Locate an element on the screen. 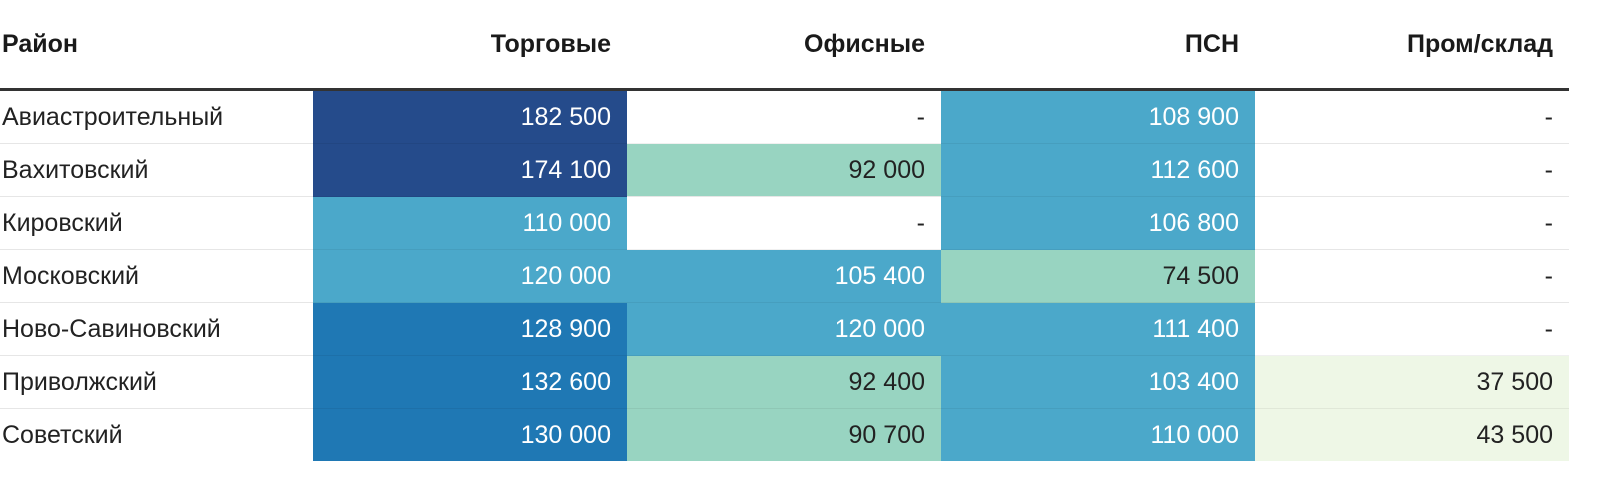 Image resolution: width=1600 pixels, height=486 pixels. cell-psn: 111 400 is located at coordinates (1098, 329).